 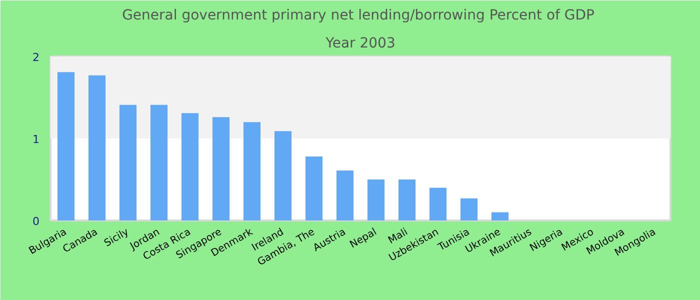 I want to click on chart-subtitle: Year 2003, so click(x=360, y=44).